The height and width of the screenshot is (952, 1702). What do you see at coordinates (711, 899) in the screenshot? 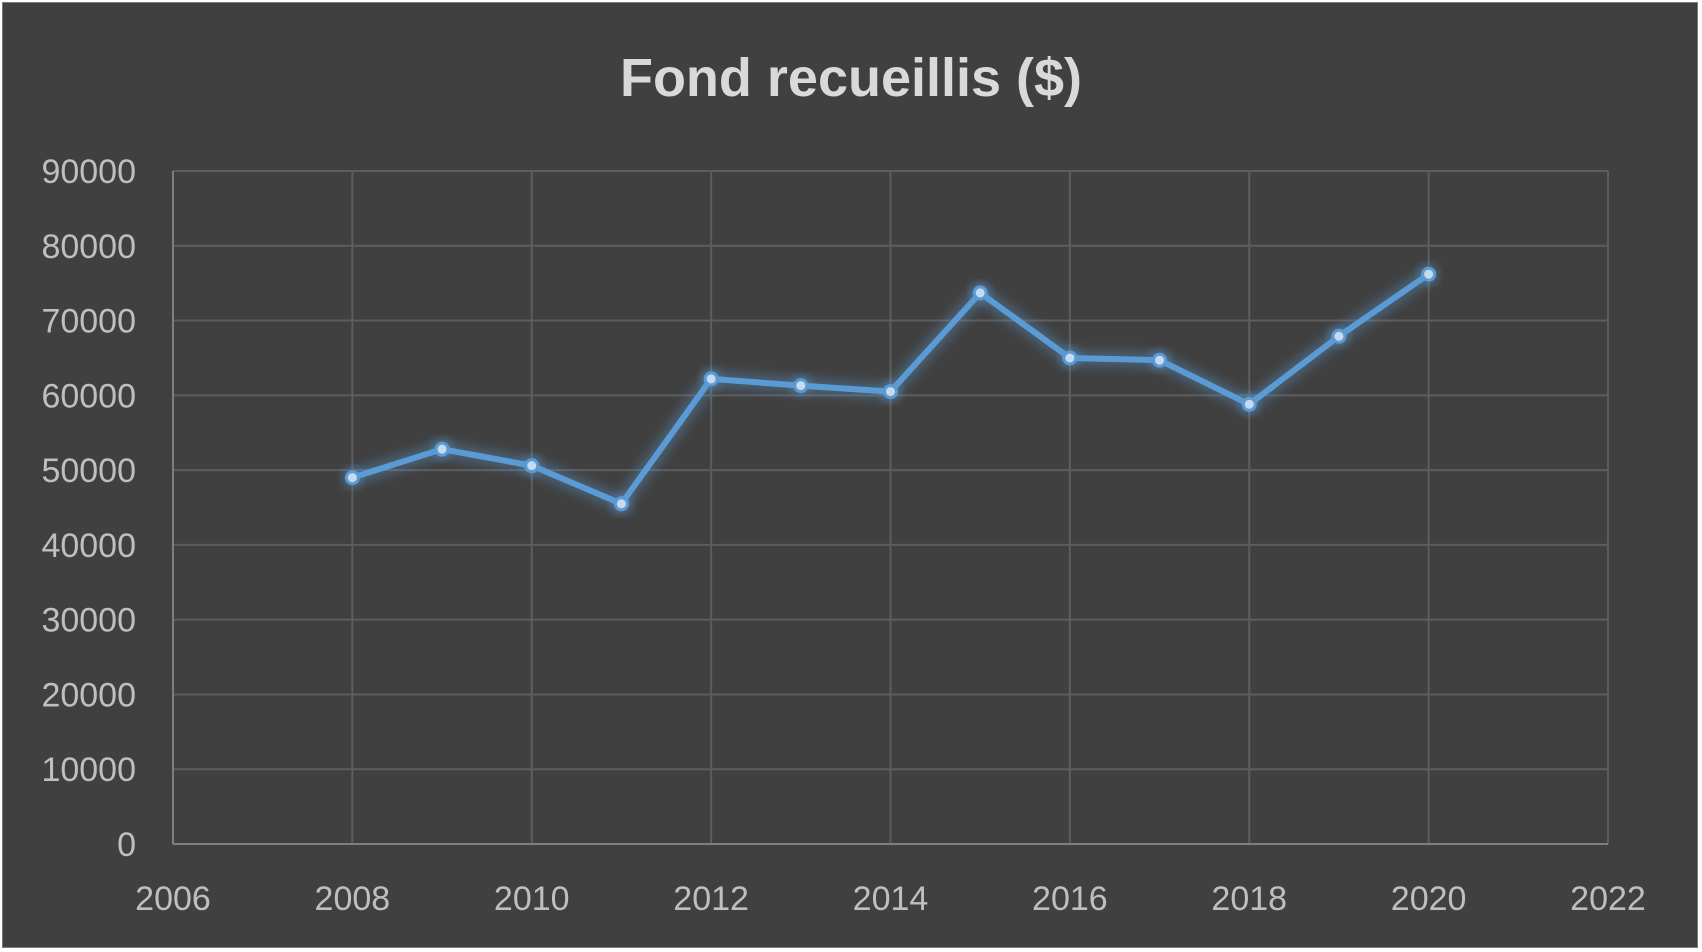
I see `x-tick-label: 2012` at bounding box center [711, 899].